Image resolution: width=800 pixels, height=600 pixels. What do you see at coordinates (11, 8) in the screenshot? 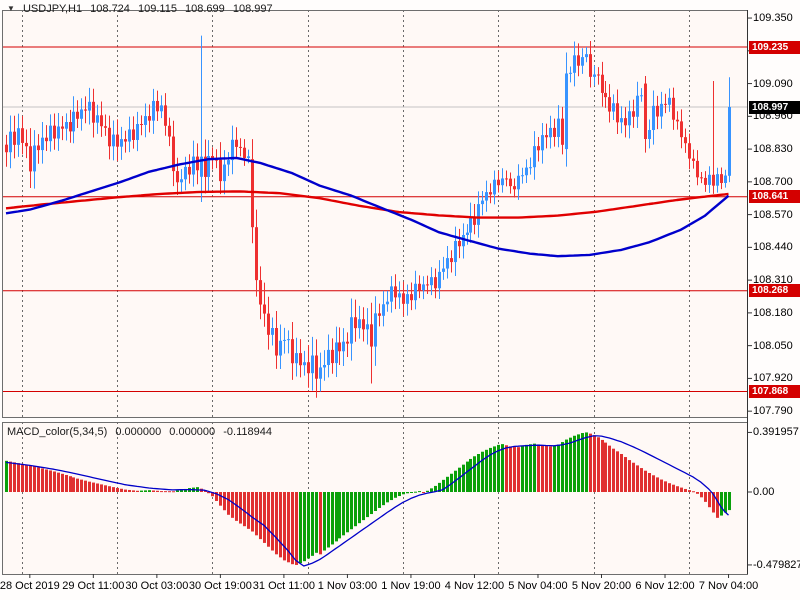
I see `collapse-indicator-icon: ▼` at bounding box center [11, 8].